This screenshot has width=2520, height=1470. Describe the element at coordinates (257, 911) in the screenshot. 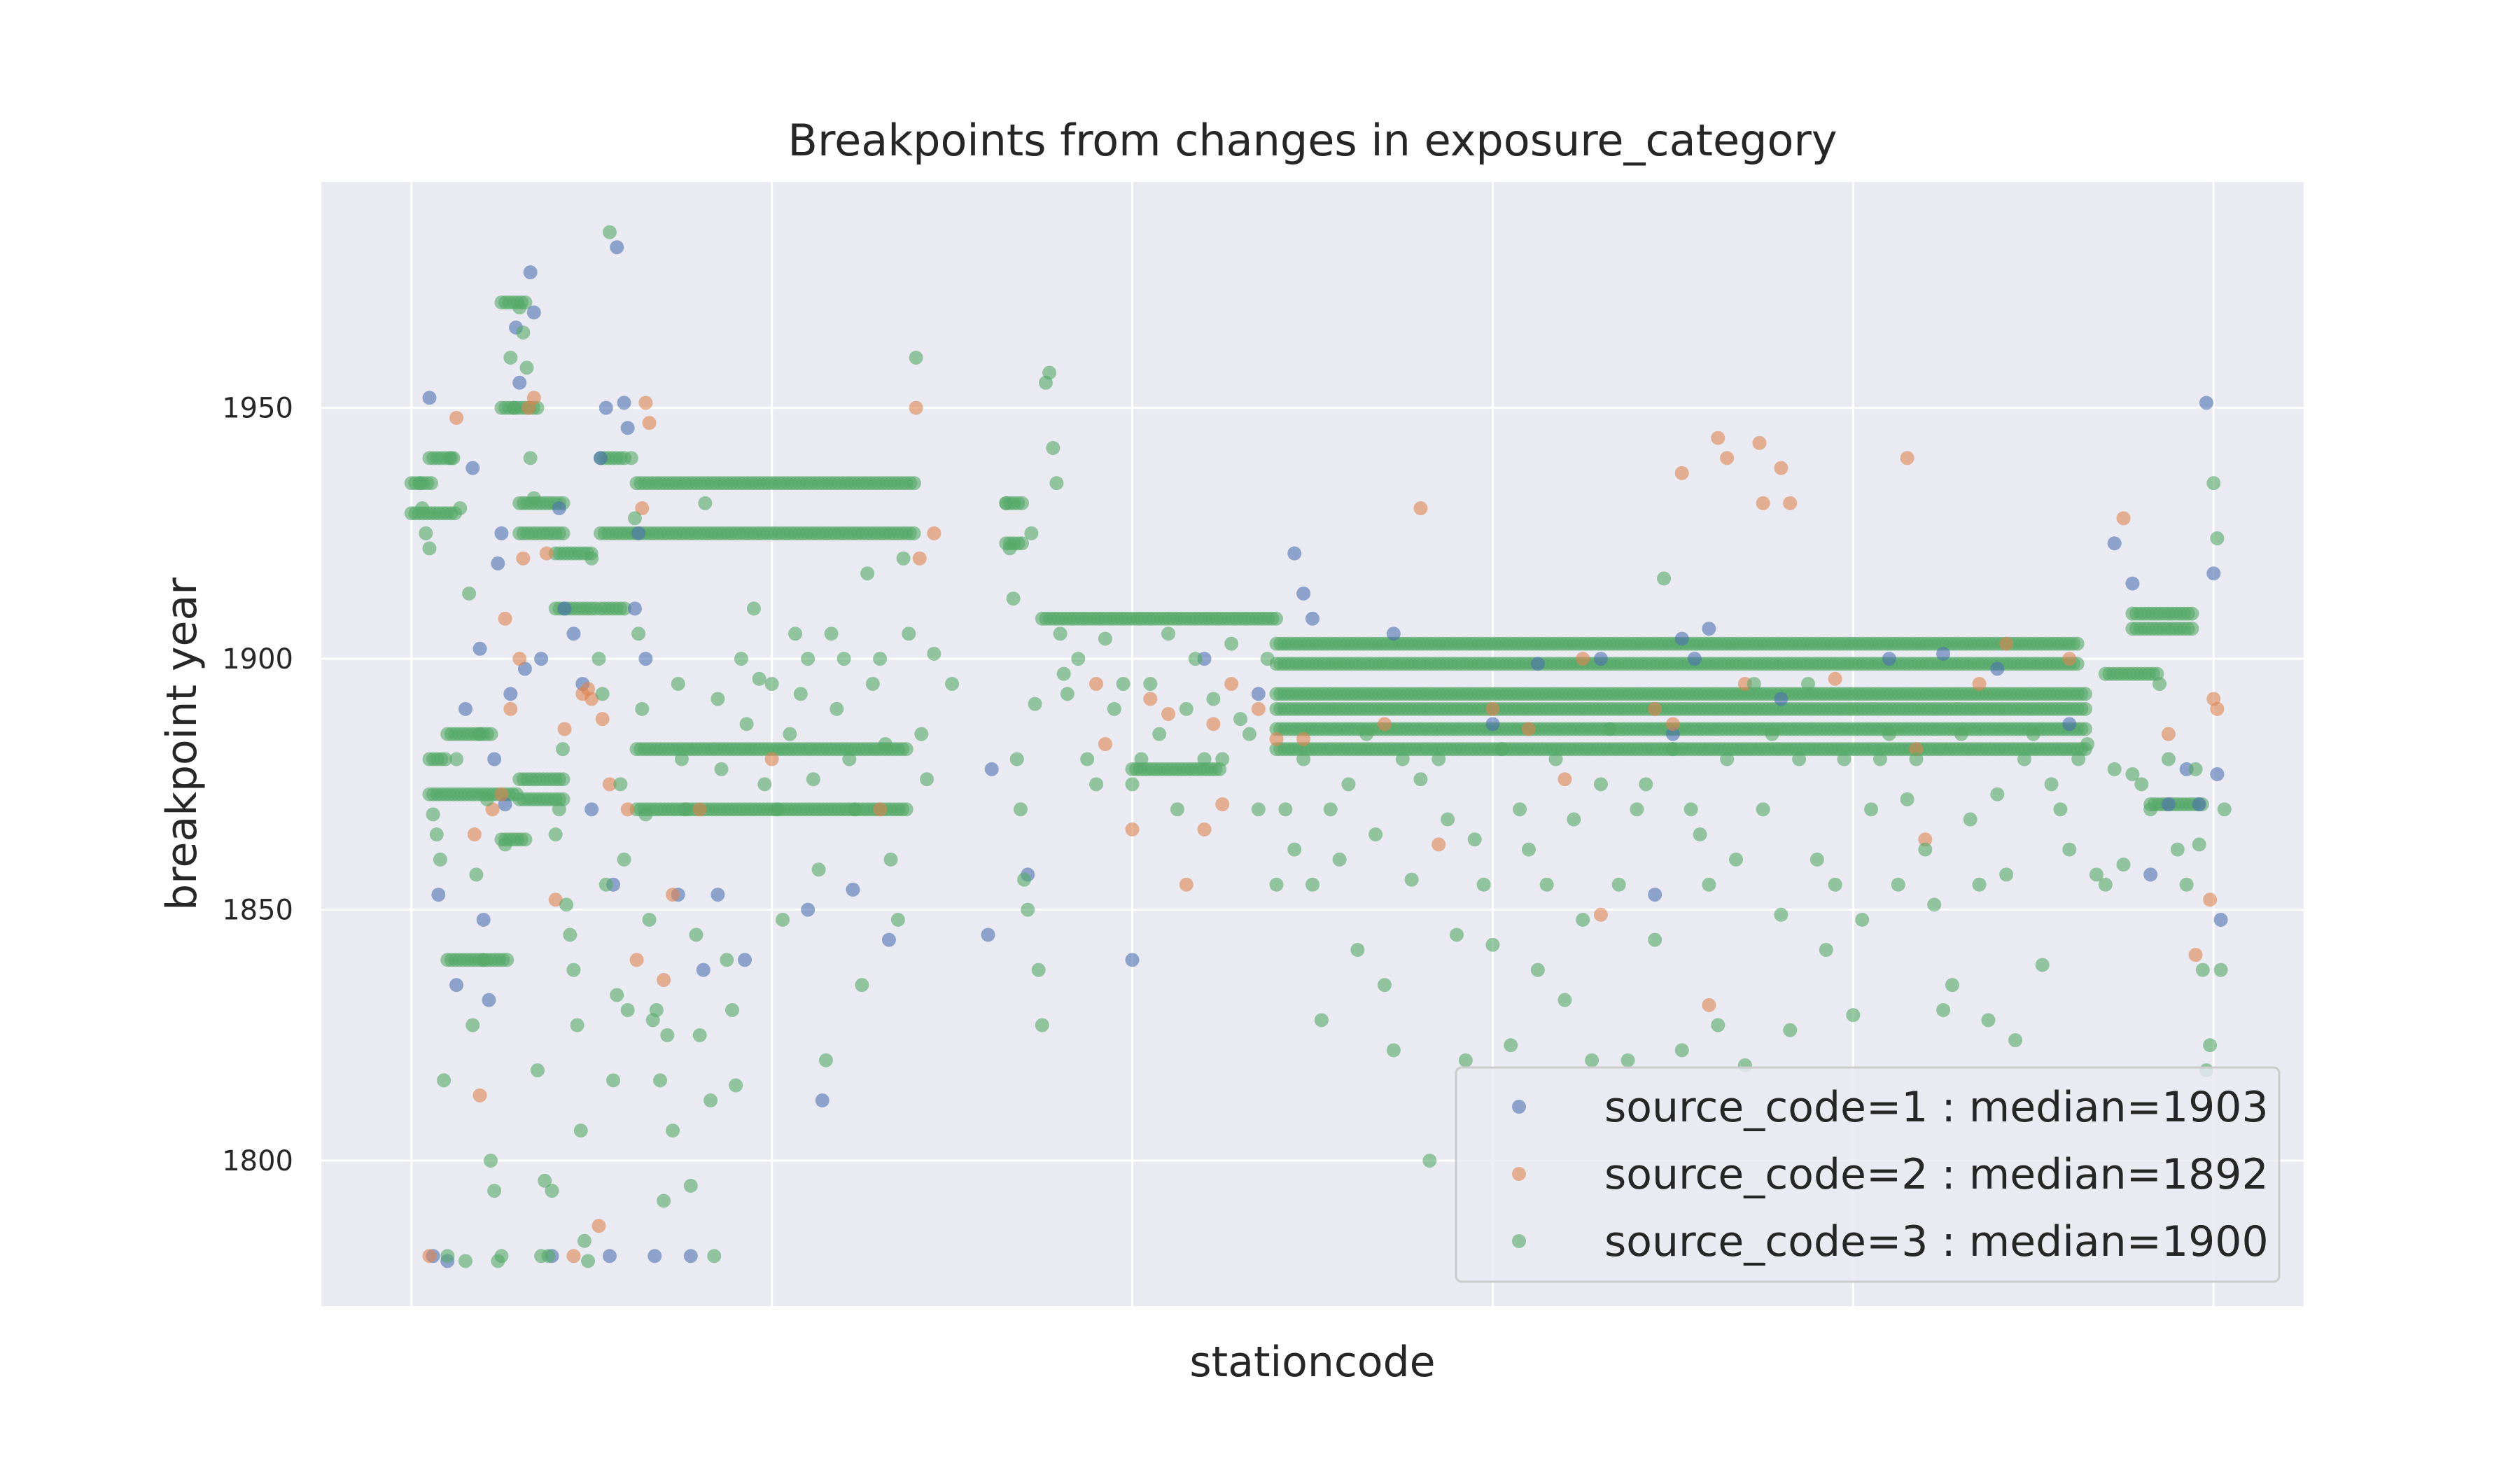

I see `y-tick-label: 1850` at that location.